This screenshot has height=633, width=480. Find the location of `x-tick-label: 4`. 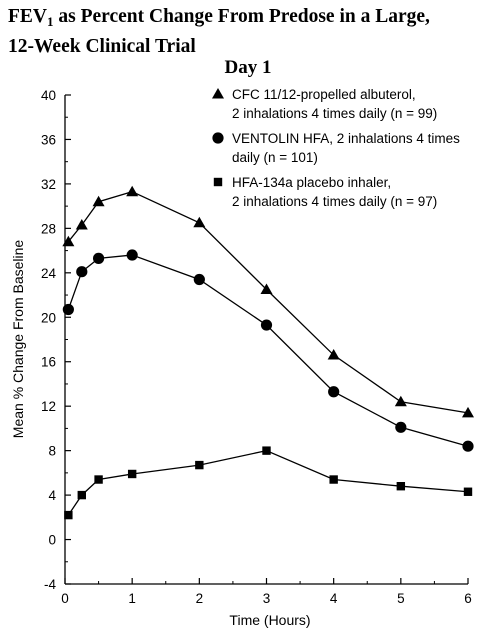

x-tick-label: 4 is located at coordinates (334, 598).